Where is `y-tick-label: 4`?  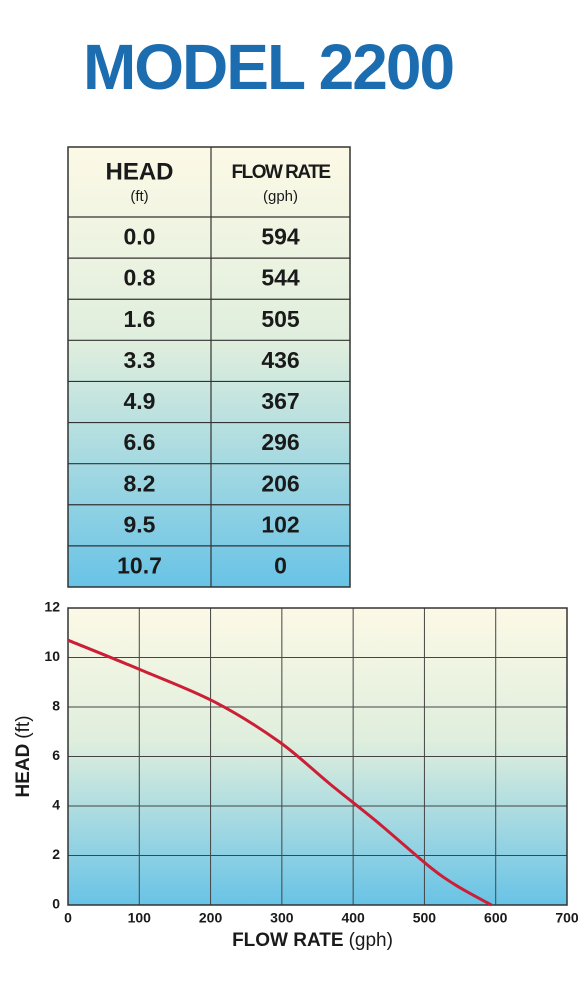 y-tick-label: 4 is located at coordinates (56, 805).